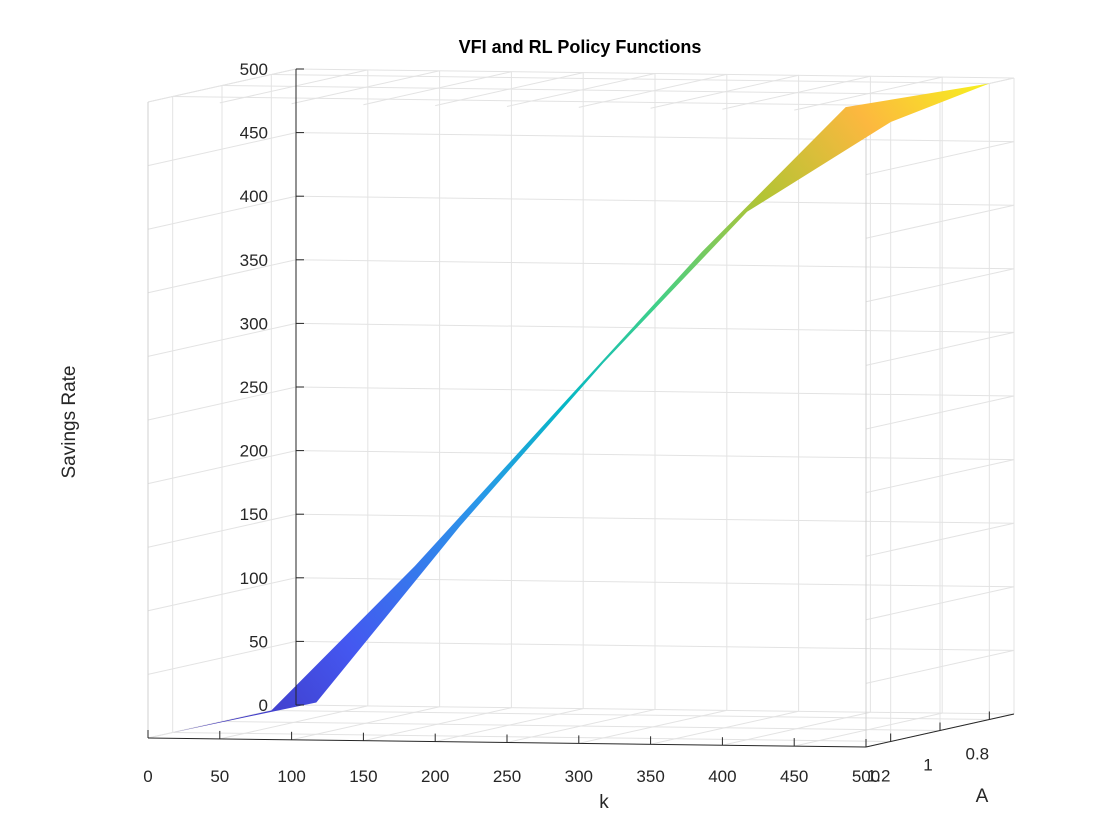  I want to click on z-tick-label: 100, so click(254, 578).